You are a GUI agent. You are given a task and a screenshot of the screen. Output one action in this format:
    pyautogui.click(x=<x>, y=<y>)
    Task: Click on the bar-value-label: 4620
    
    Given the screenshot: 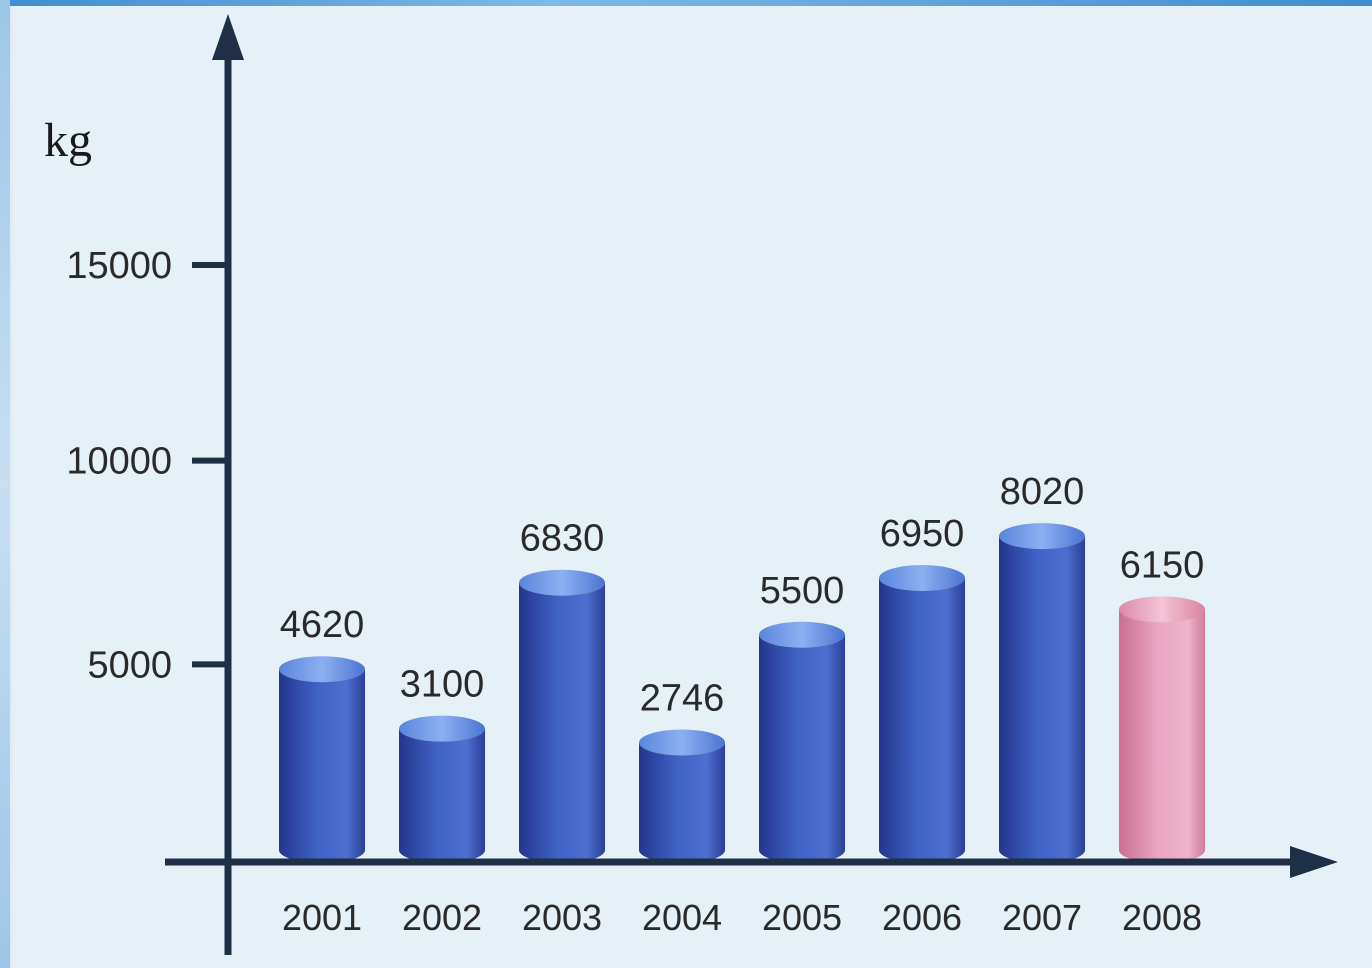 What is the action you would take?
    pyautogui.click(x=322, y=625)
    